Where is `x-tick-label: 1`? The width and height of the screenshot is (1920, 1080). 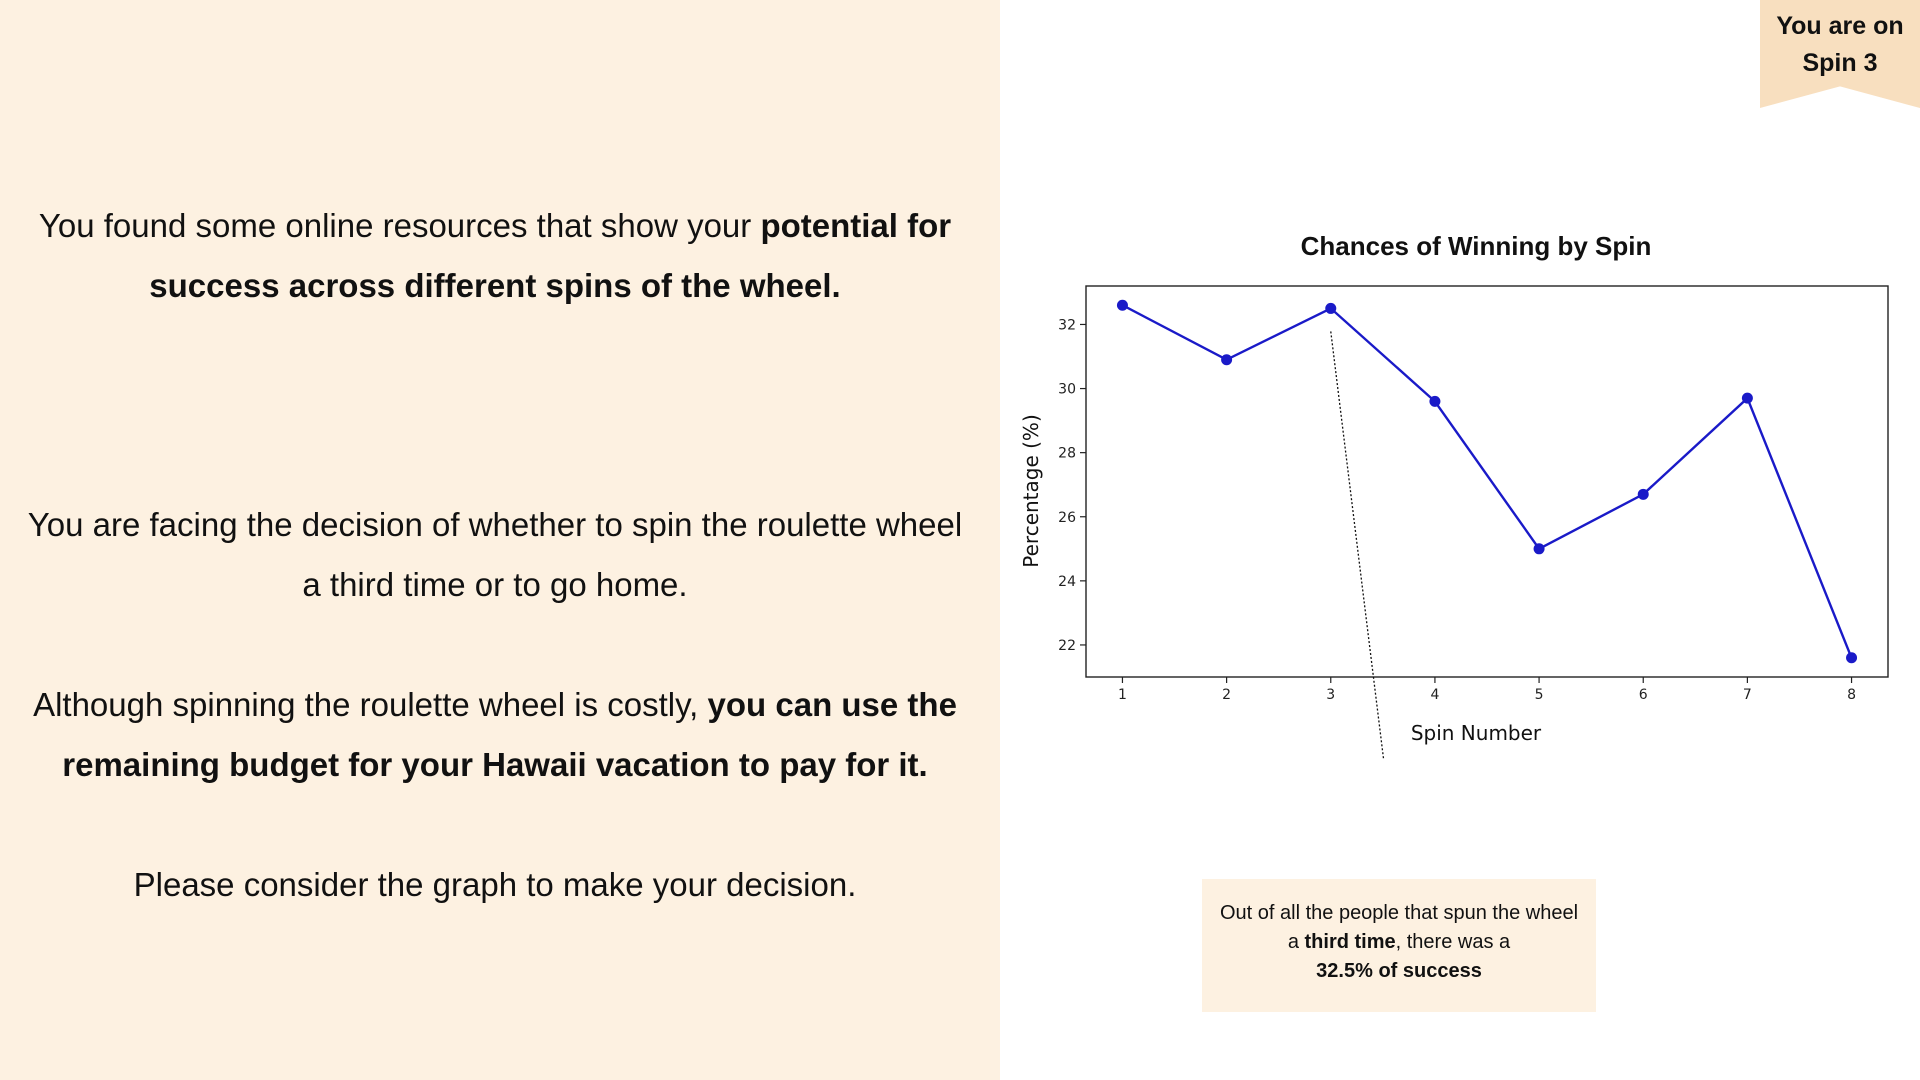
x-tick-label: 1 is located at coordinates (1122, 695).